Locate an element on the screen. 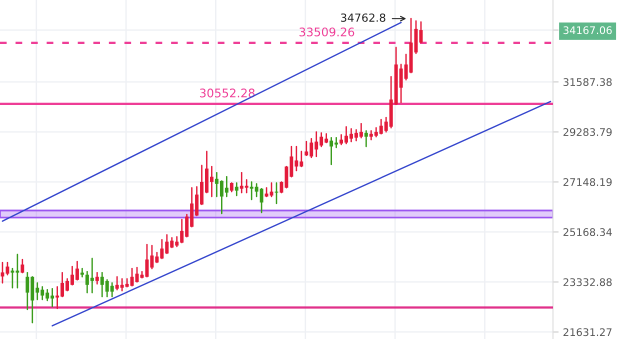  y-tick-label: 25168.34 is located at coordinates (587, 232).